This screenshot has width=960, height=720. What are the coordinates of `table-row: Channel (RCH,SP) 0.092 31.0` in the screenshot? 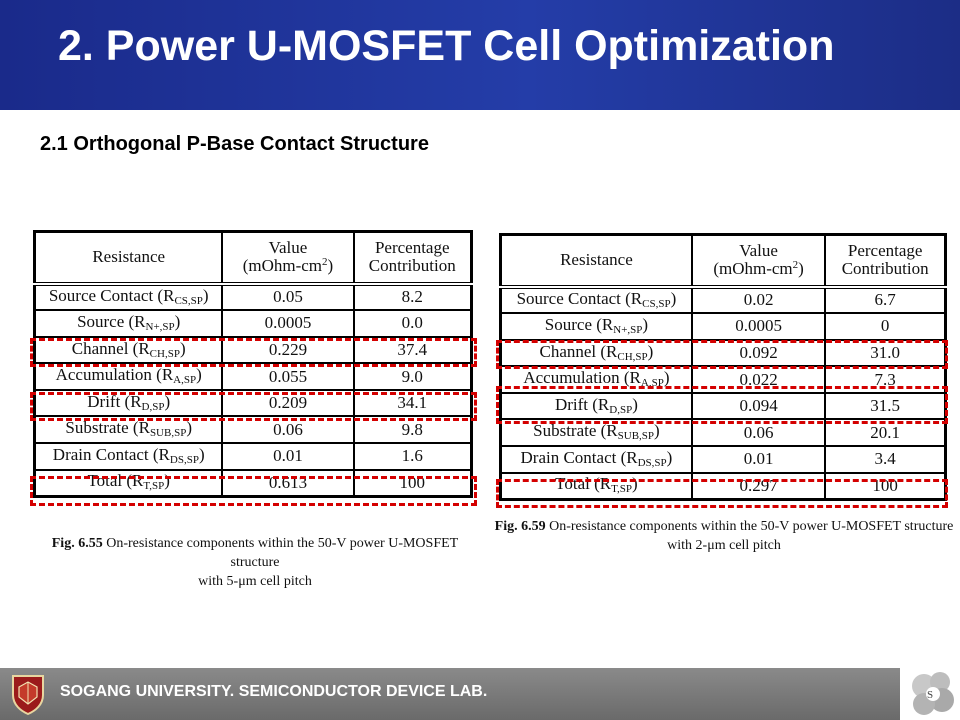 It's located at (723, 352).